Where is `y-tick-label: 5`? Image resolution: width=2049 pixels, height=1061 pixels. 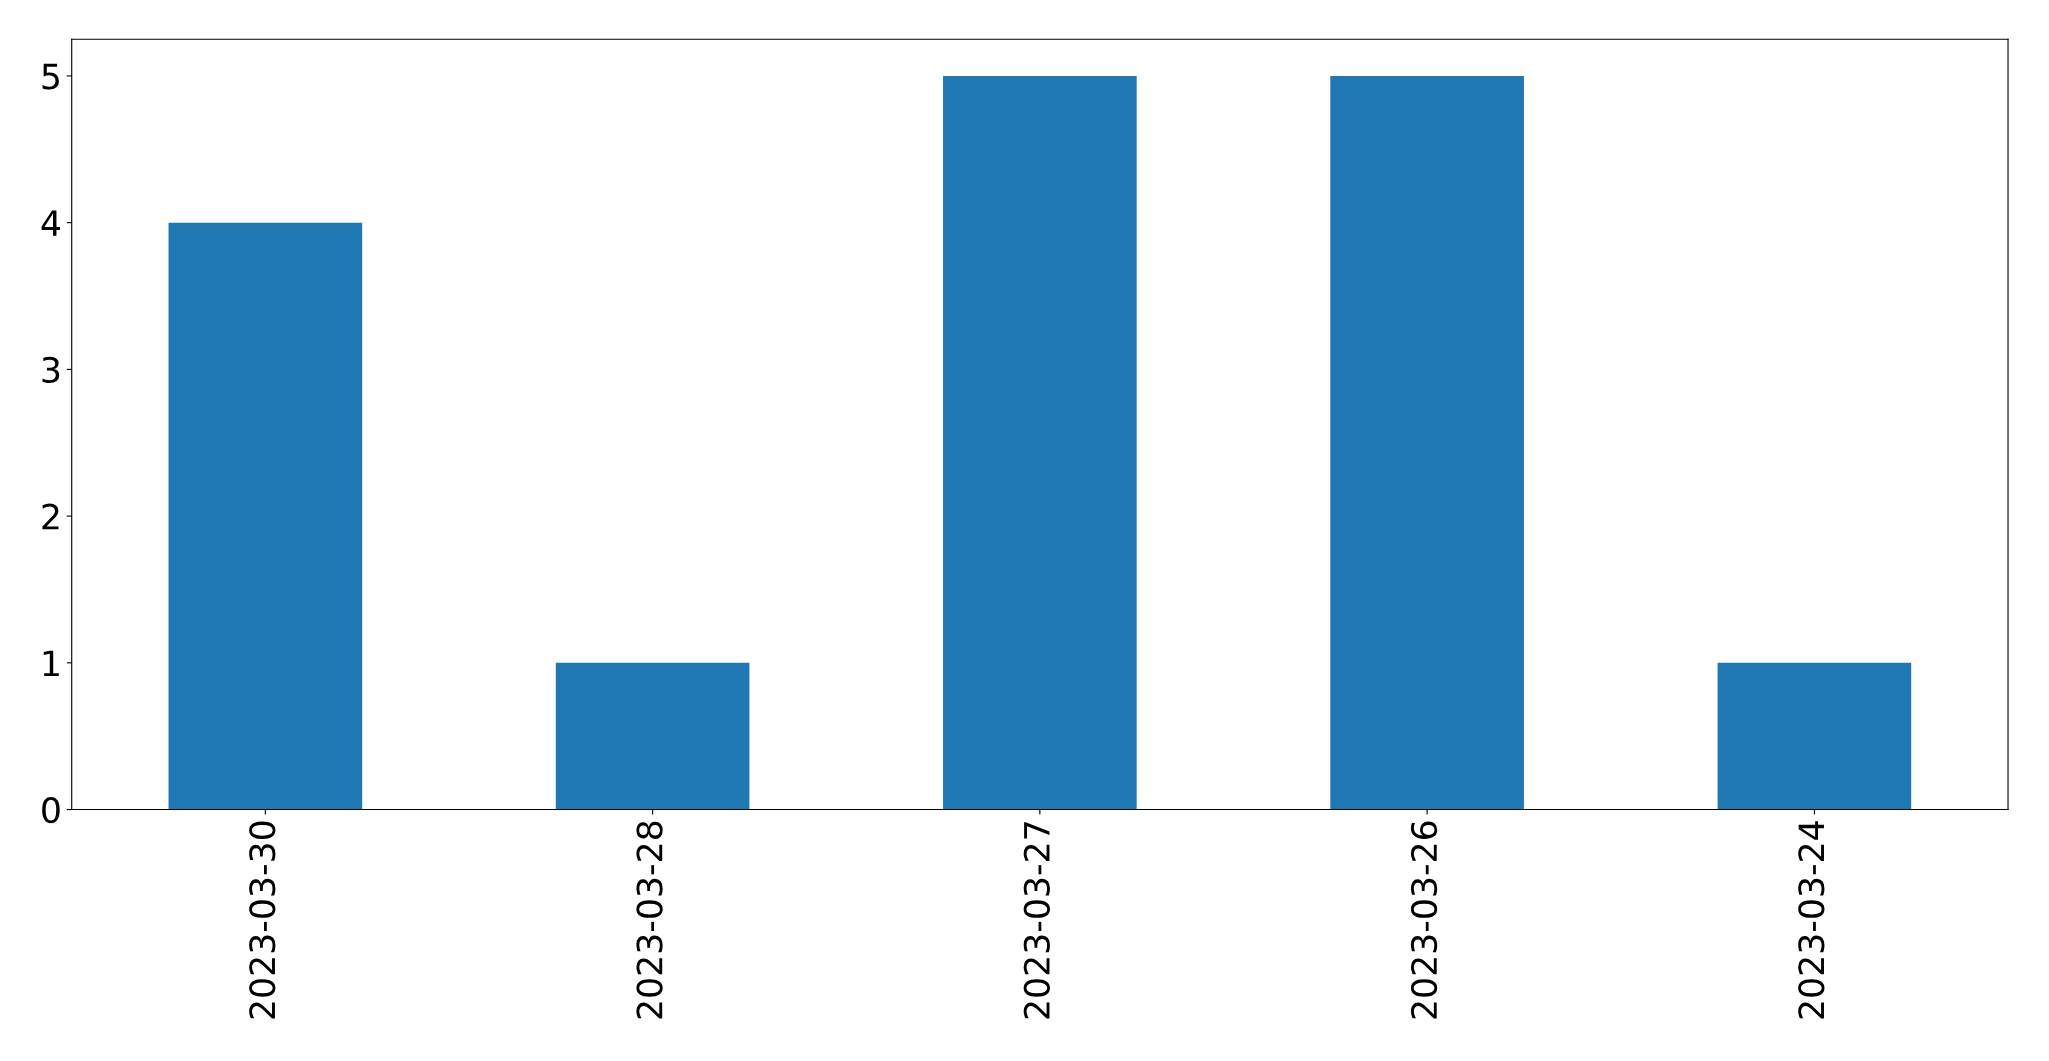
y-tick-label: 5 is located at coordinates (50, 76).